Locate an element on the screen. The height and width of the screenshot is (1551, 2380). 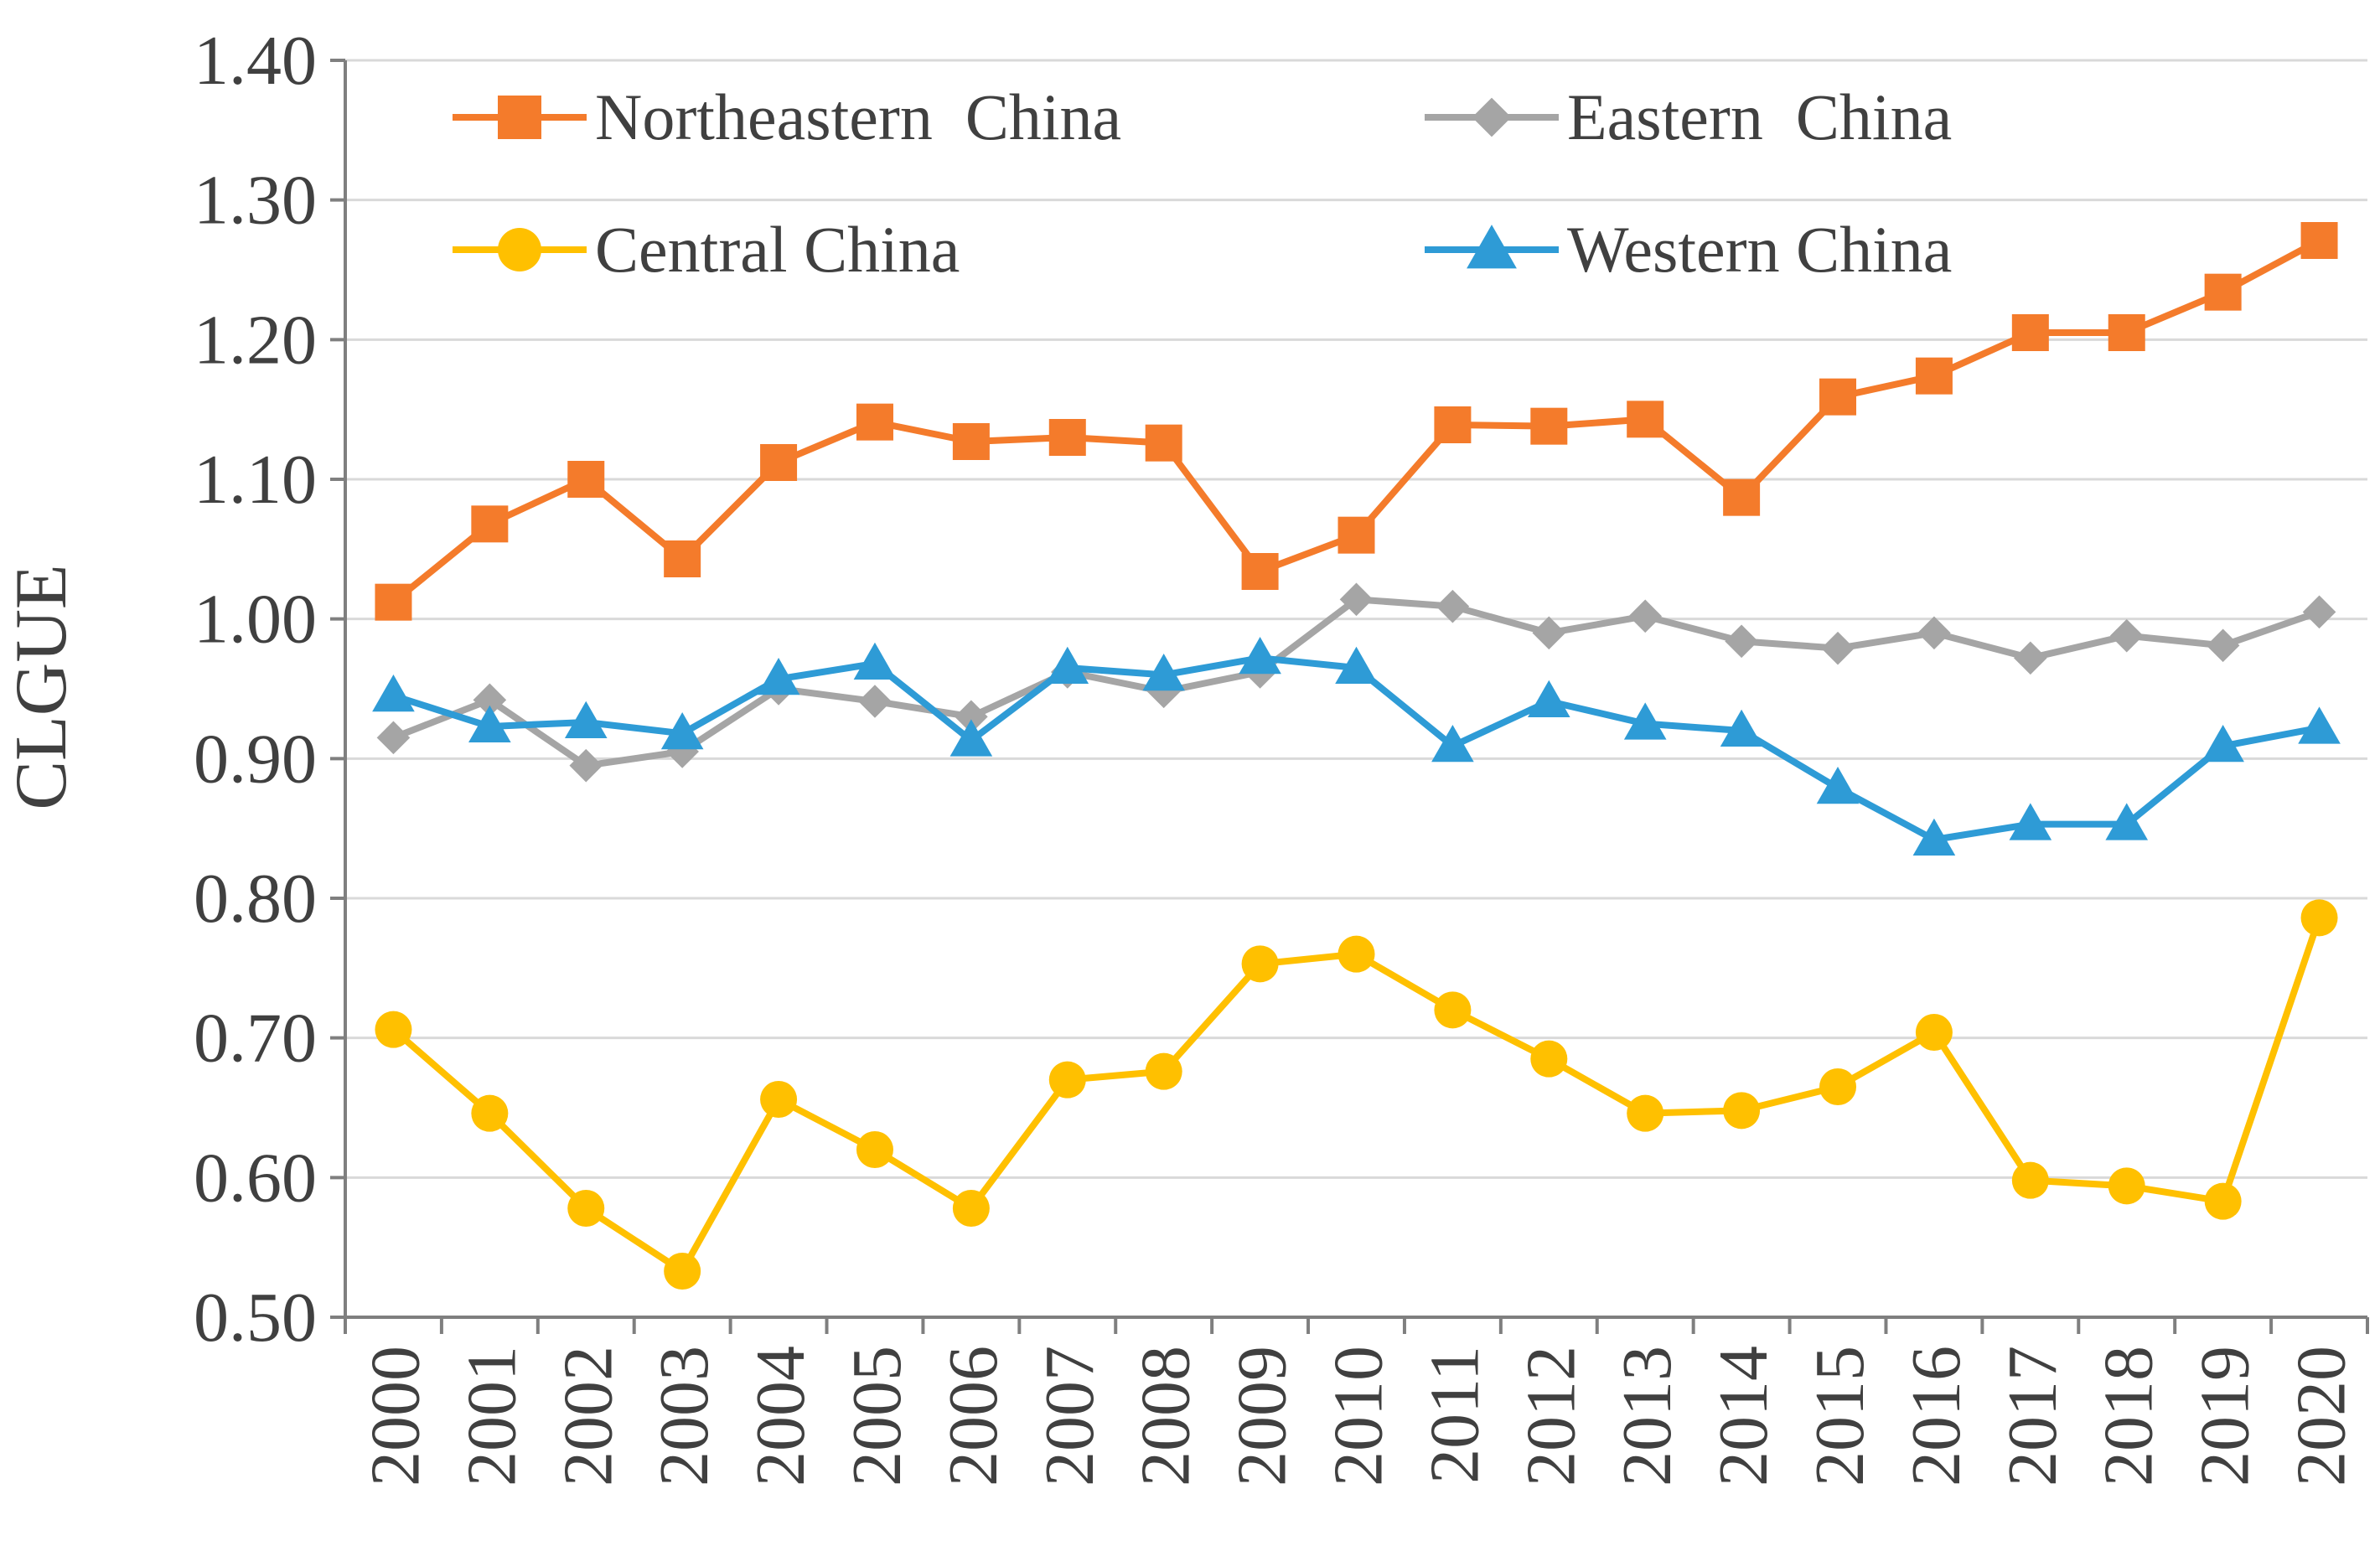
legend-entry: Eastern China is located at coordinates (1688, 117).